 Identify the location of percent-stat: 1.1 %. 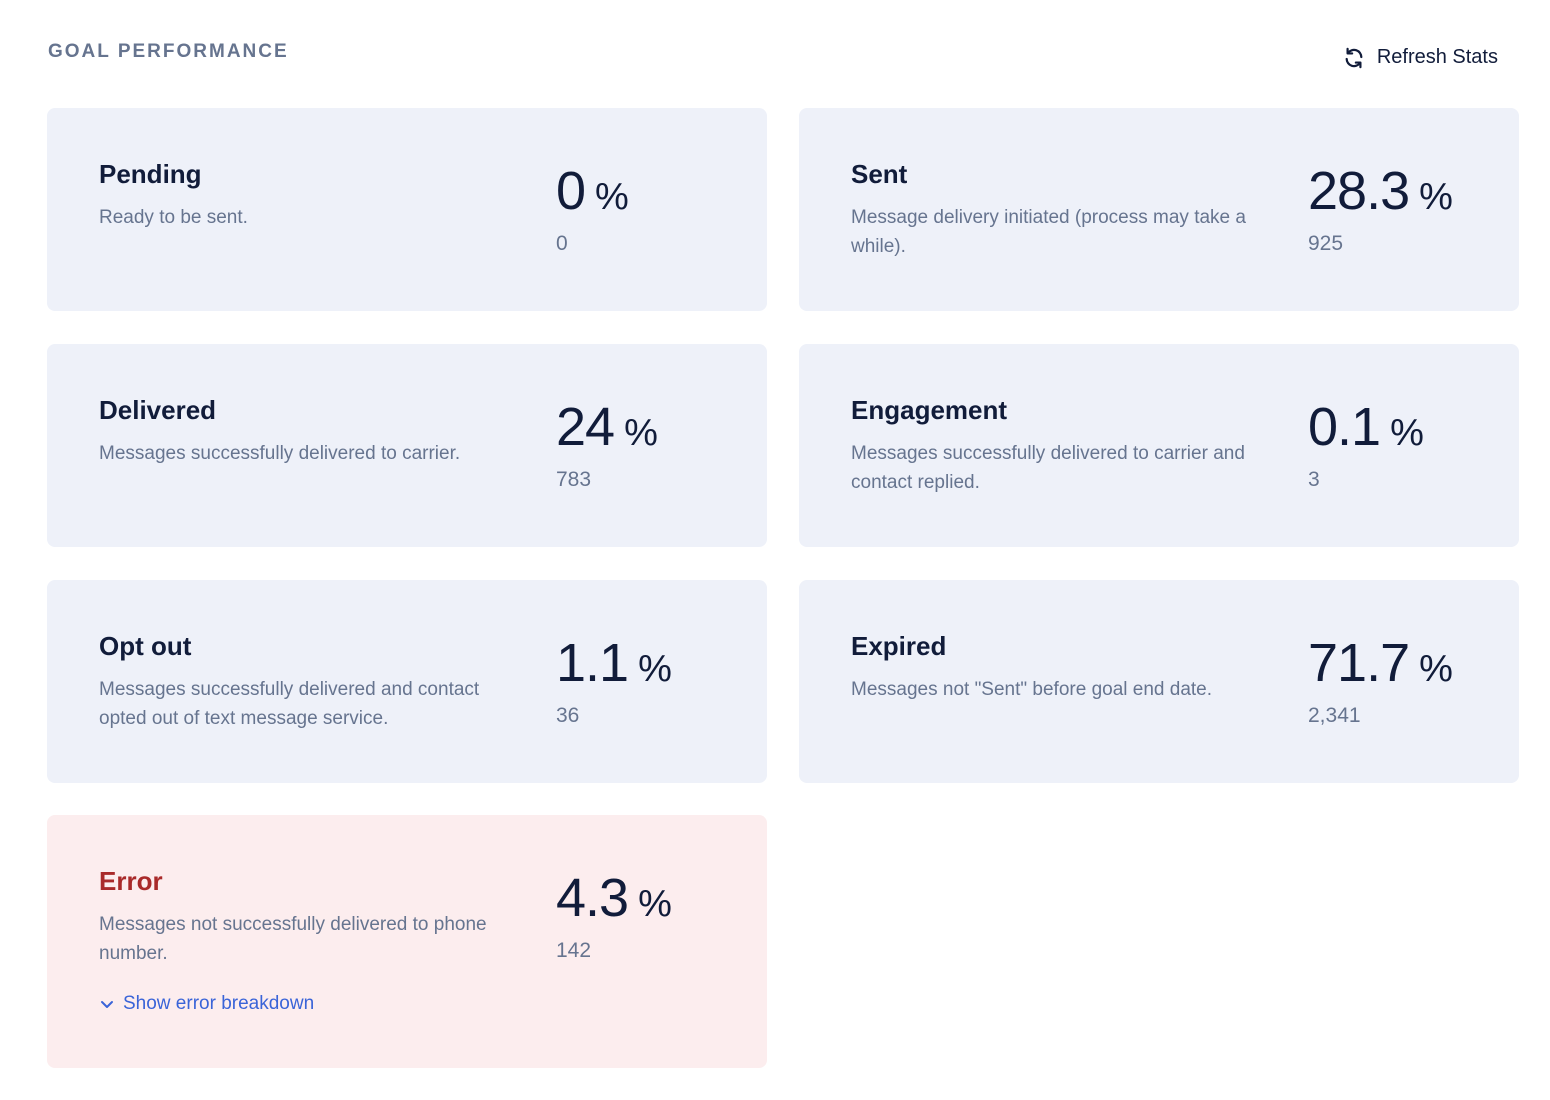
(614, 663).